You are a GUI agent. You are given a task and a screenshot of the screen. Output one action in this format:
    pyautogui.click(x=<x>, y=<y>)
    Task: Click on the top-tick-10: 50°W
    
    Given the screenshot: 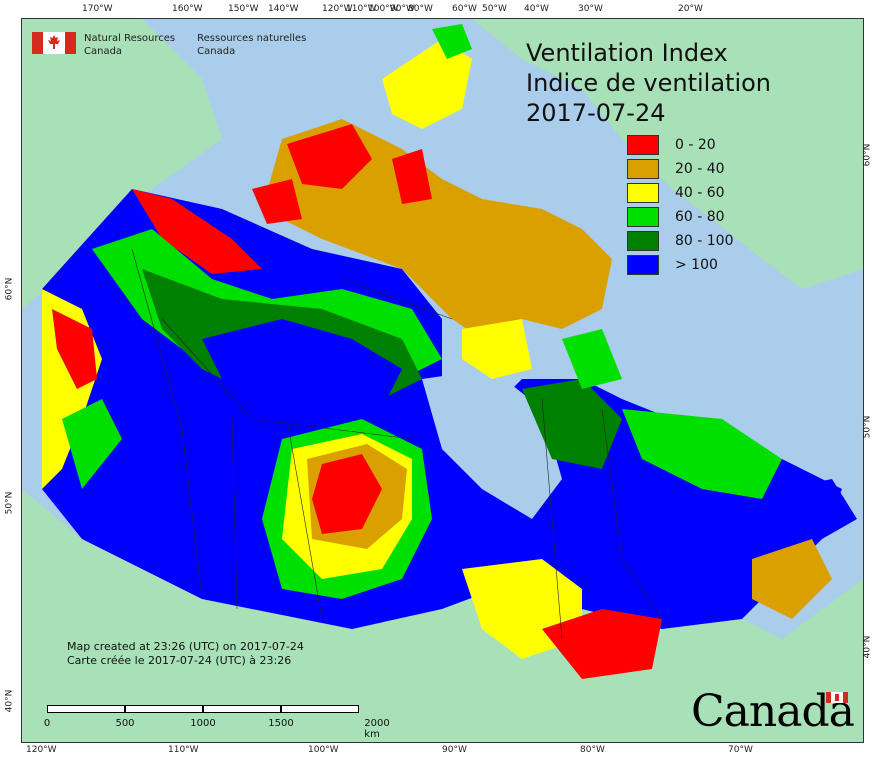 What is the action you would take?
    pyautogui.click(x=494, y=9)
    